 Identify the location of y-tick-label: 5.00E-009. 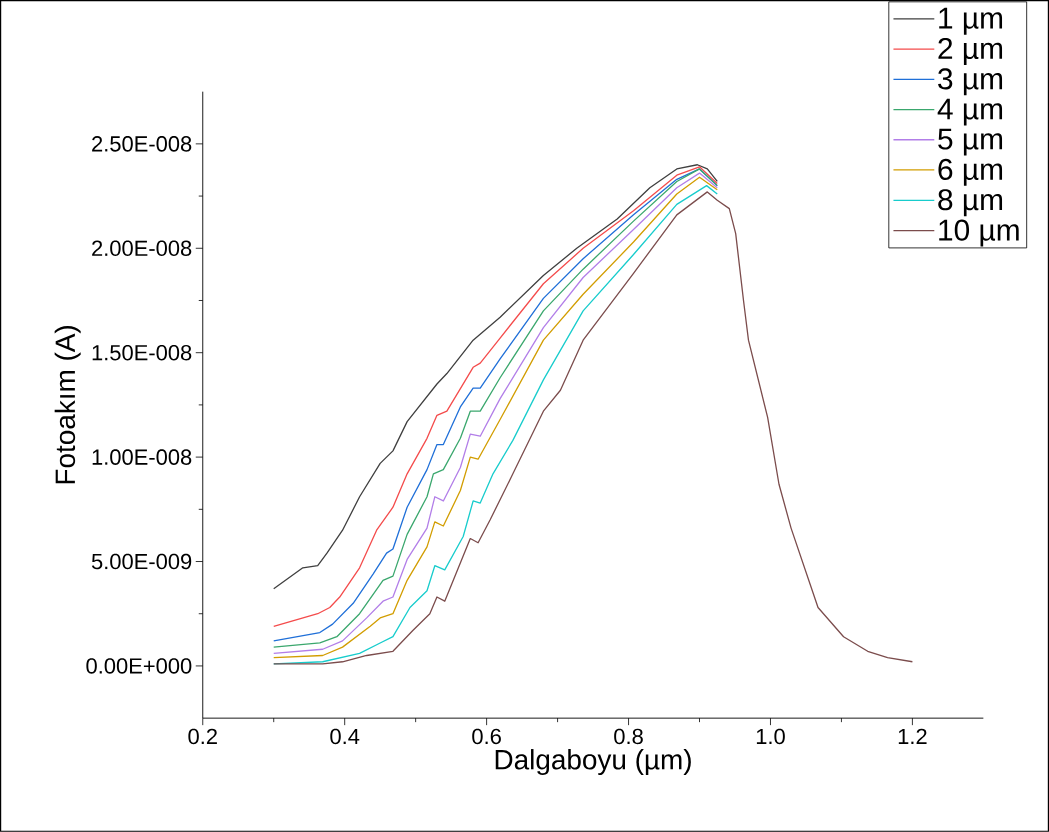
(141, 561).